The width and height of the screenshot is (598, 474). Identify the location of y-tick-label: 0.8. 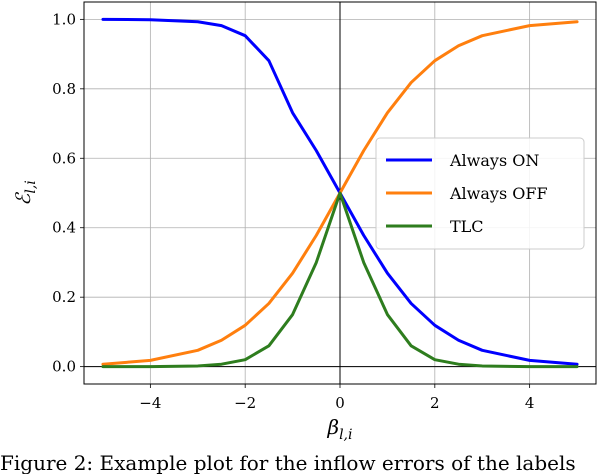
(64, 89).